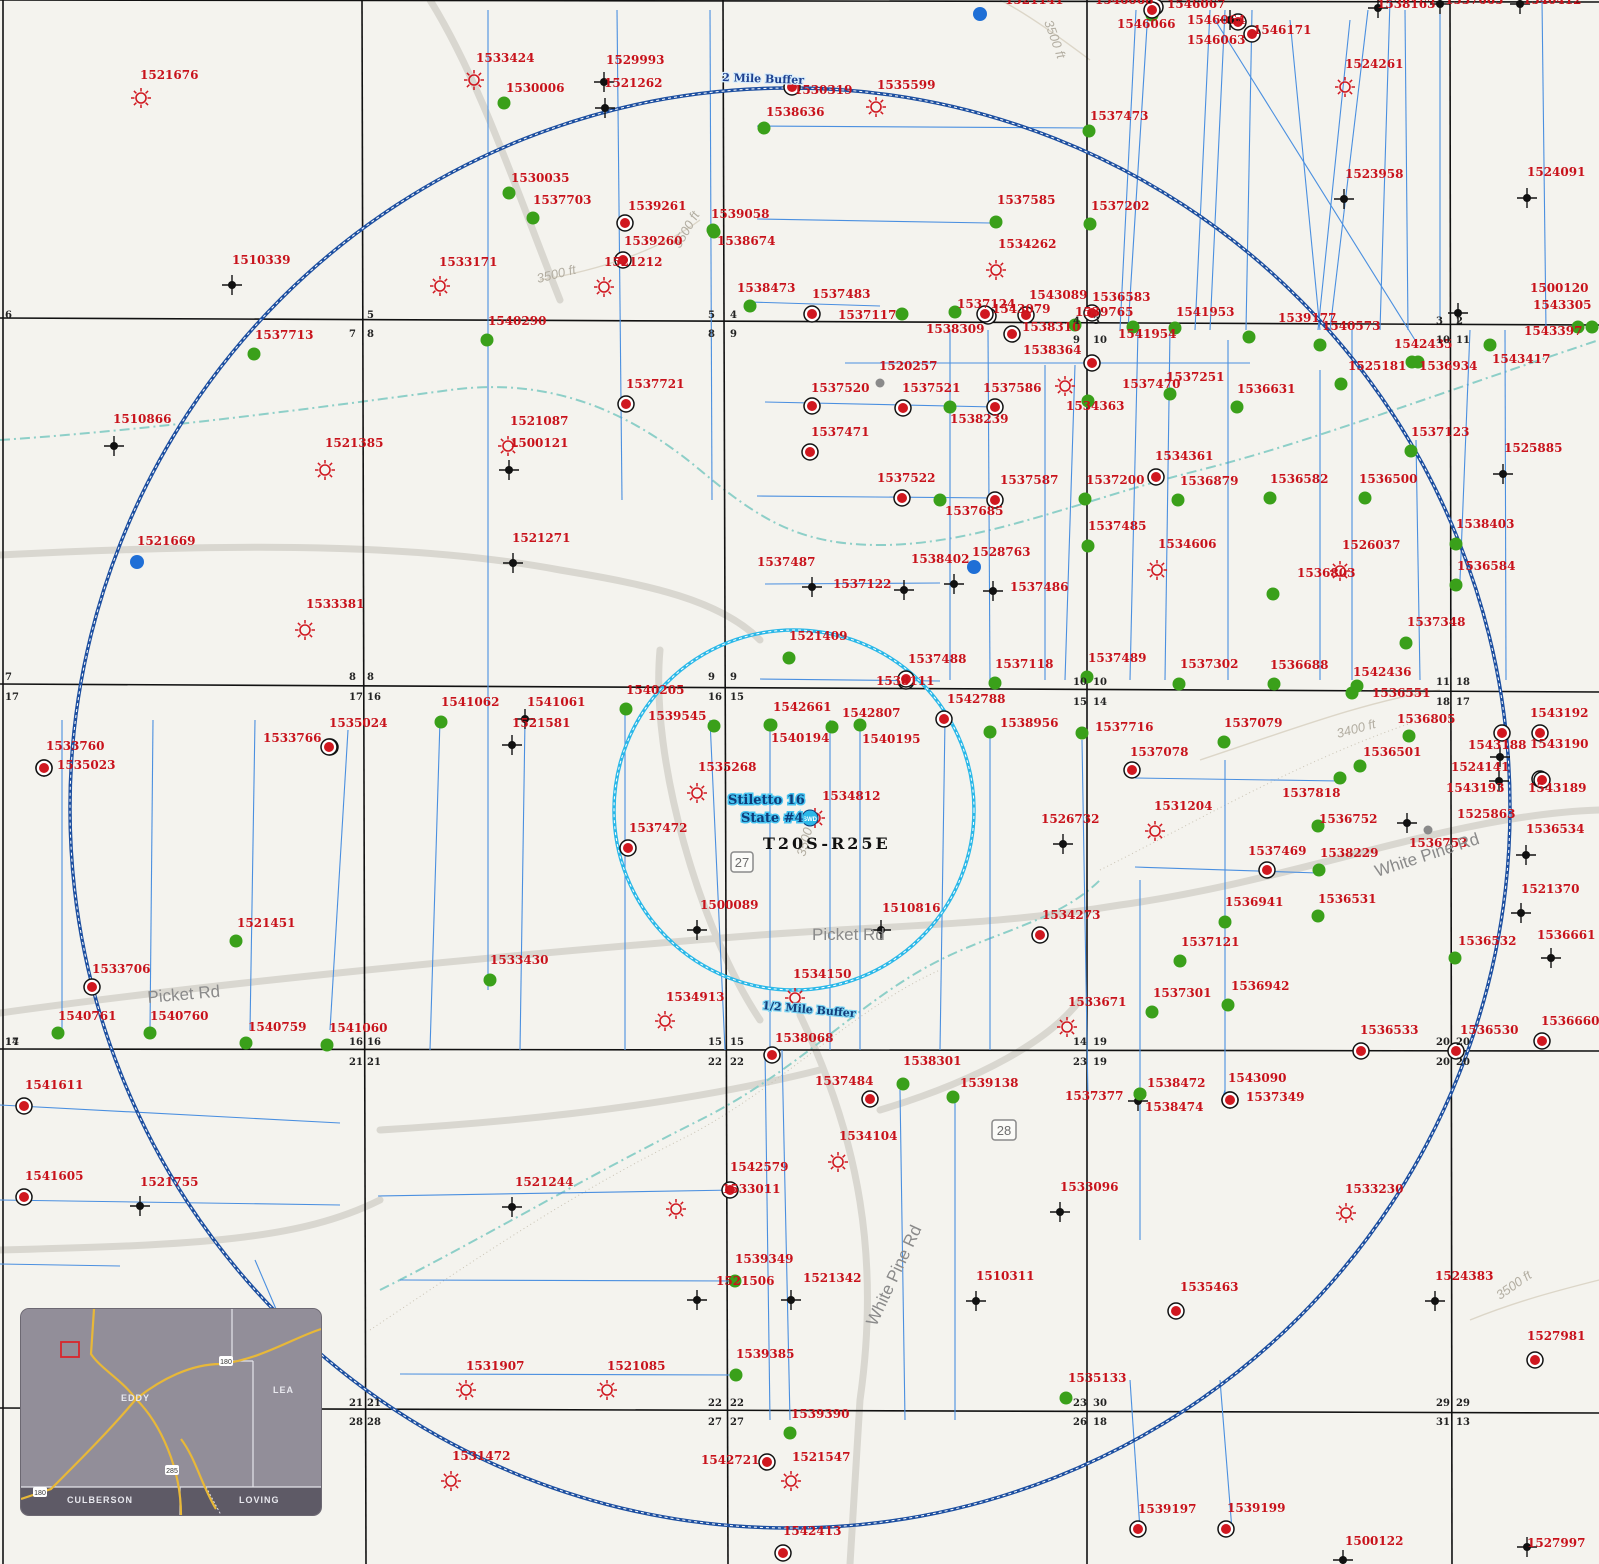 The width and height of the screenshot is (1599, 1564). I want to click on swd-icon, so click(810, 818).